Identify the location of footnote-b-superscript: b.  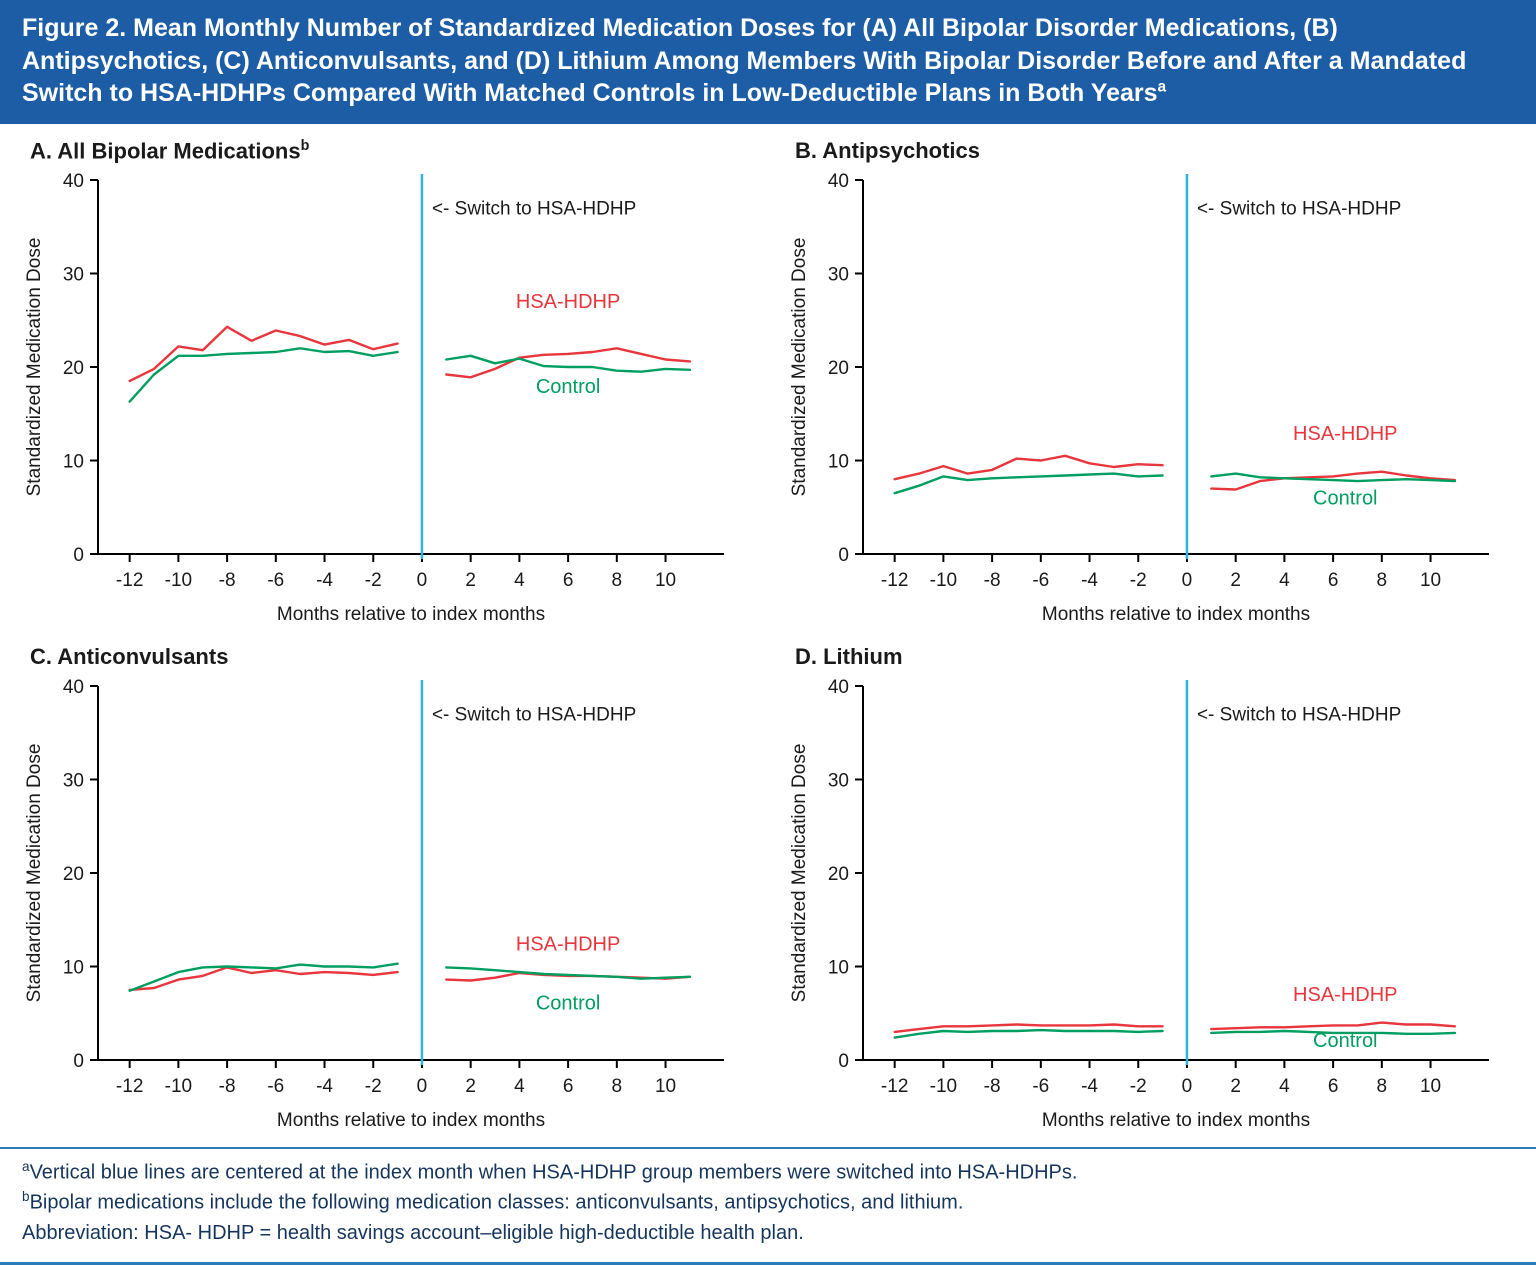
(26, 1197).